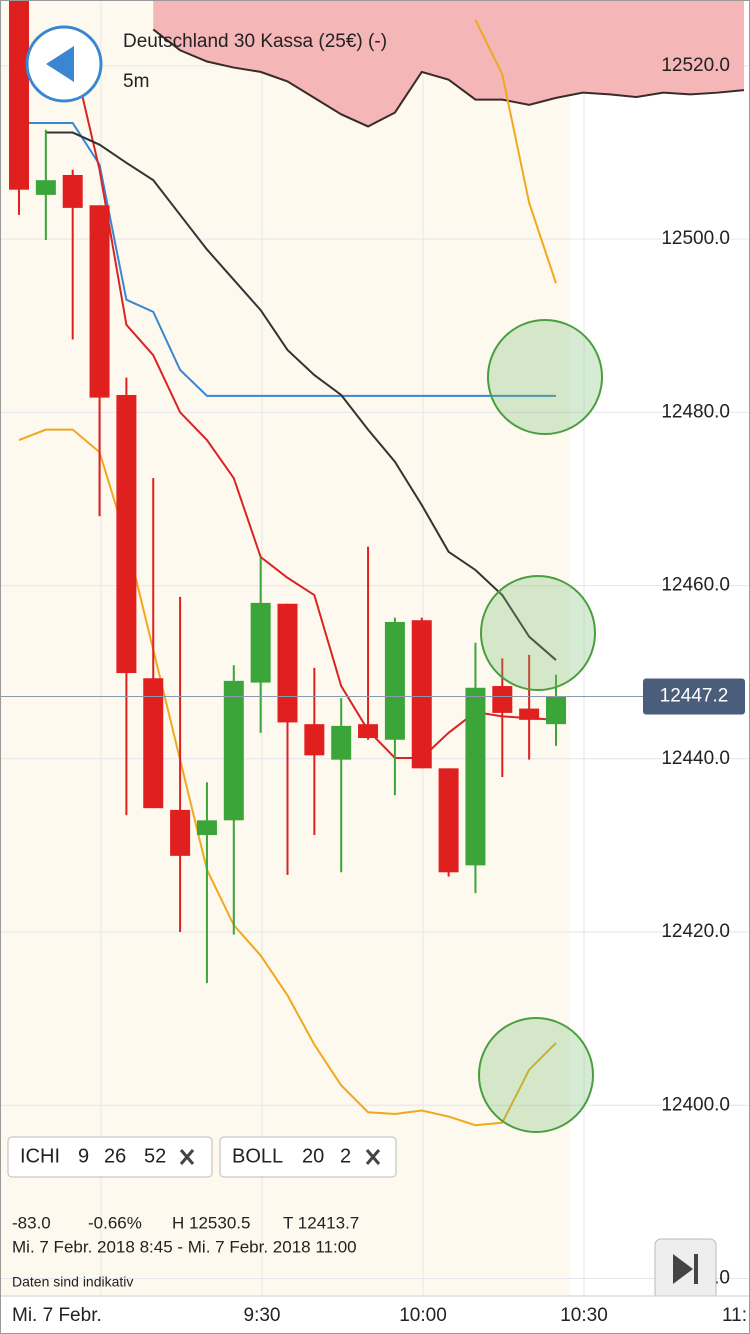 Image resolution: width=750 pixels, height=1334 pixels. I want to click on indicator-param: 2, so click(345, 1156).